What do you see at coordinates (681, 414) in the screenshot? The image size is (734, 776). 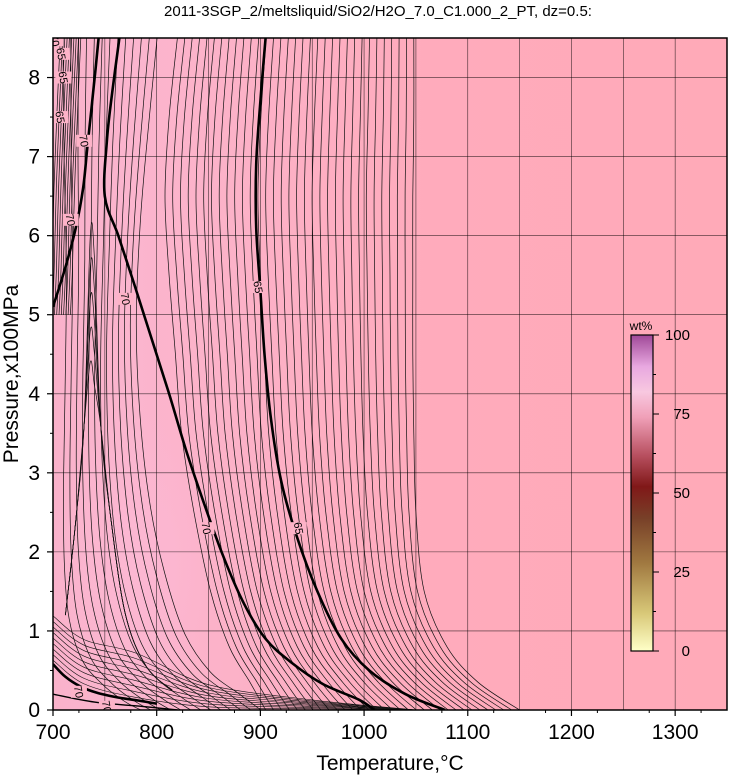 I see `colorbar-tick-label: 75` at bounding box center [681, 414].